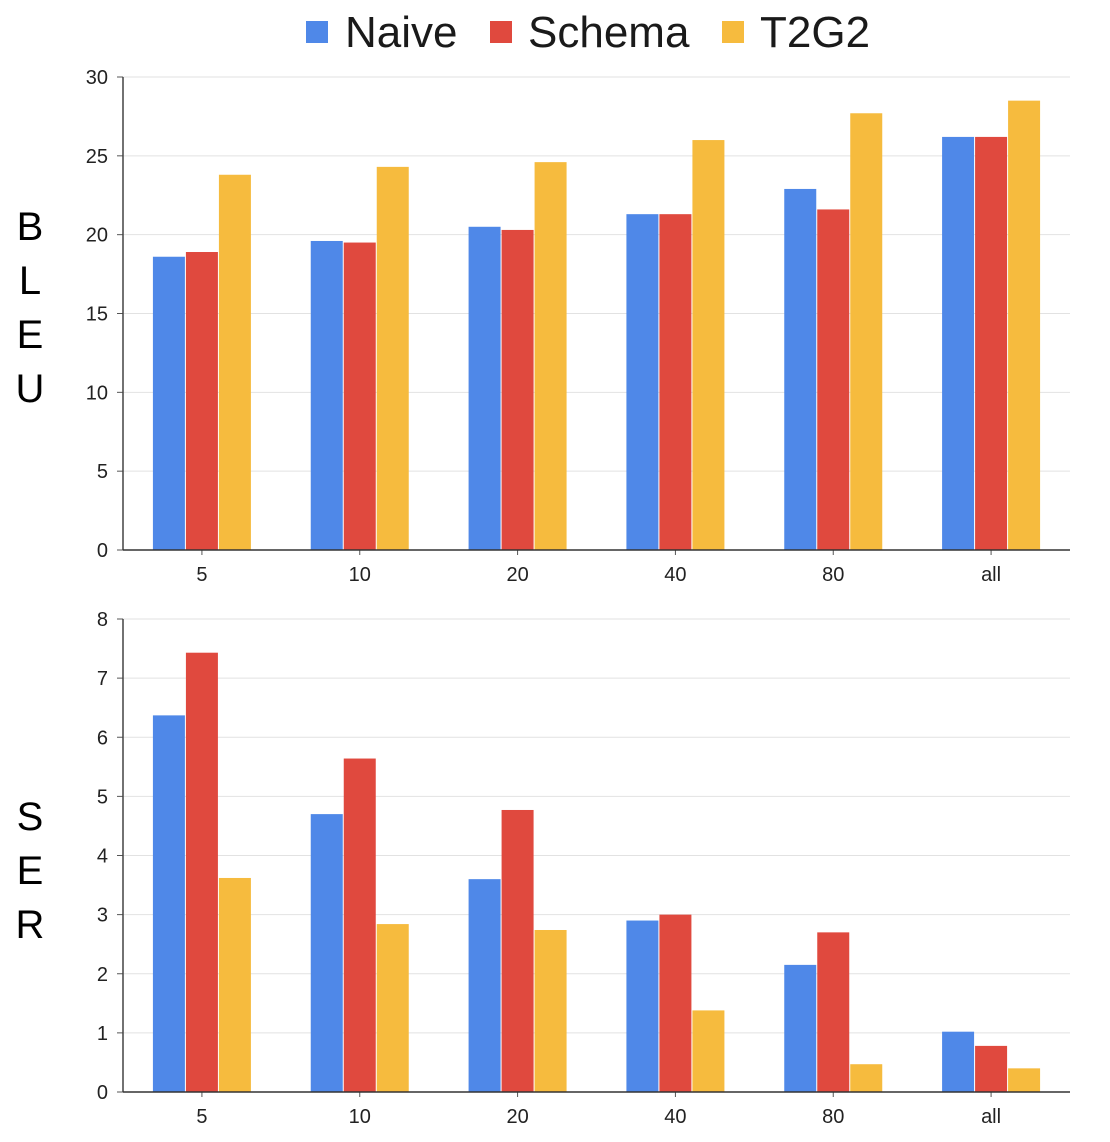 This screenshot has height=1142, width=1110. I want to click on legend-swatch-schema, so click(501, 32).